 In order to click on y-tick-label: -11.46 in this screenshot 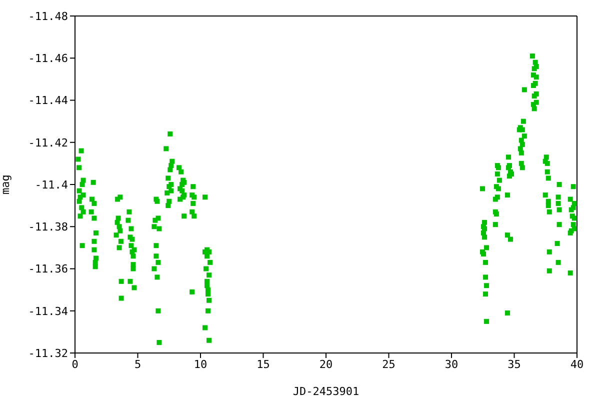, I will do `click(48, 59)`.